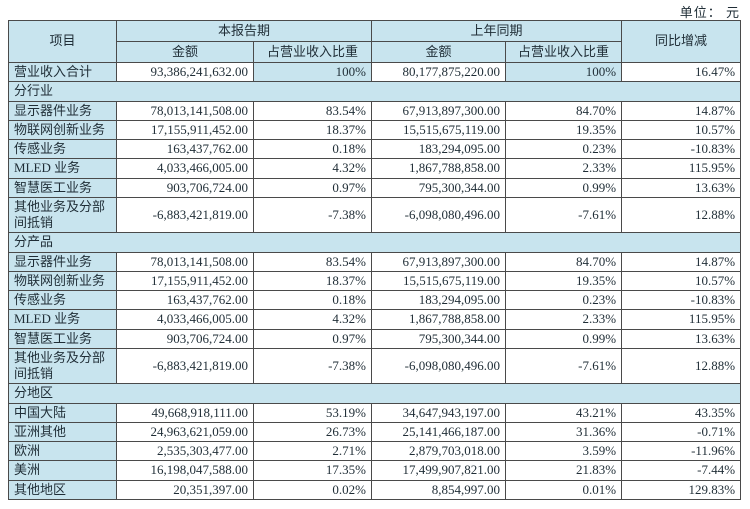 The width and height of the screenshot is (750, 509). What do you see at coordinates (62, 72) in the screenshot?
I see `item-label-cell: 营业收入合计` at bounding box center [62, 72].